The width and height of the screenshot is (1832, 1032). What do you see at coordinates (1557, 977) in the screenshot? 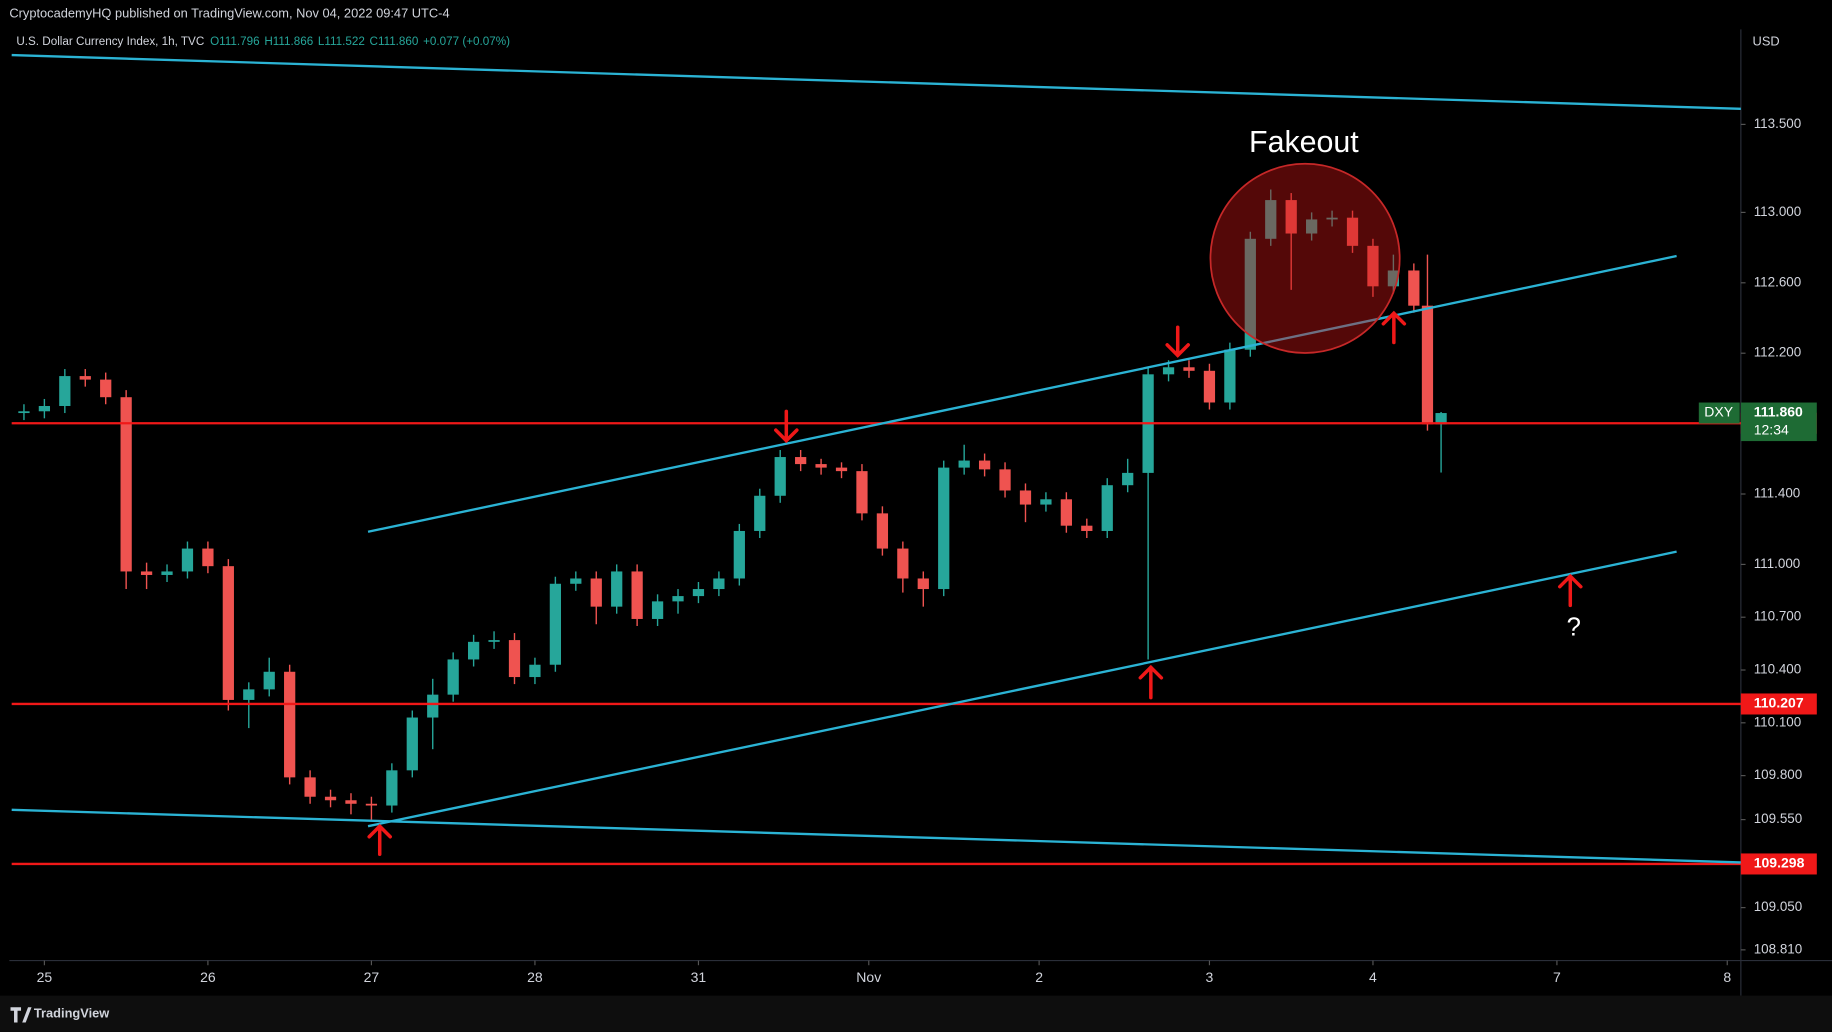
I see `x-tick-label: 7` at bounding box center [1557, 977].